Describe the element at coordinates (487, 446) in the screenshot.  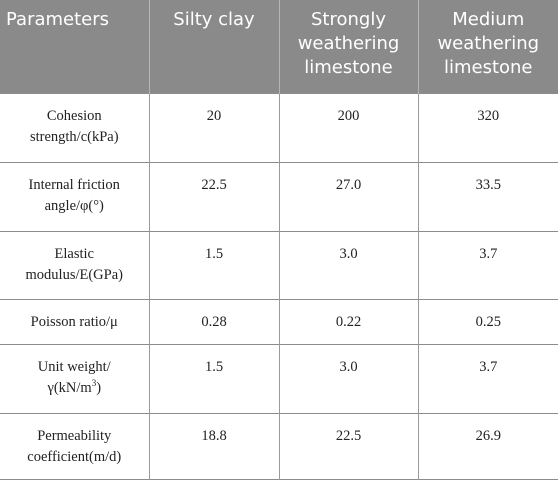
I see `medium-weathering-value: 26.9` at that location.